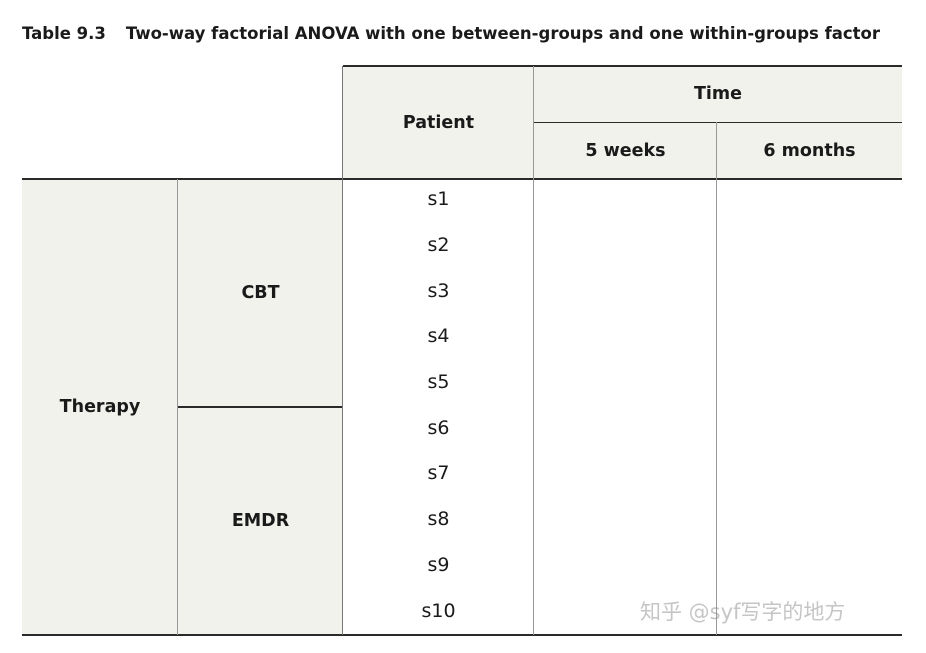 The height and width of the screenshot is (653, 926). I want to click on header-bottom-rule, so click(462, 179).